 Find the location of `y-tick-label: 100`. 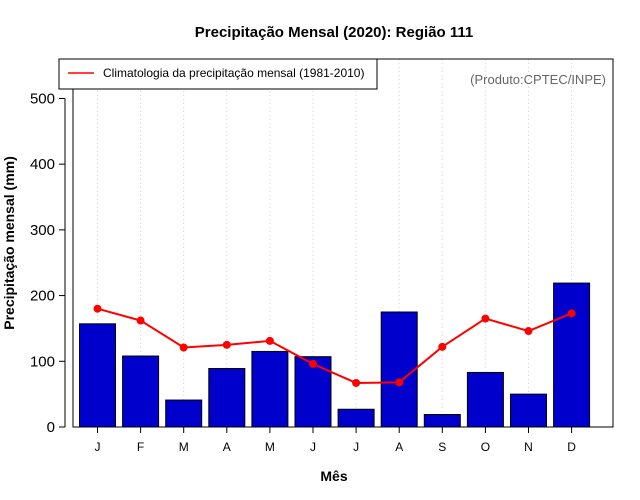

y-tick-label: 100 is located at coordinates (42, 361).